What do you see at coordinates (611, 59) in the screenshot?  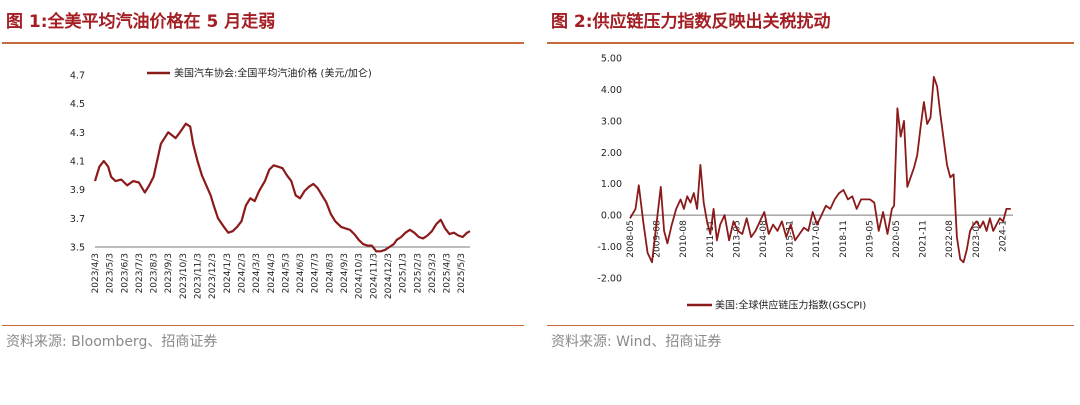 I see `y-tick-label: 5.00` at bounding box center [611, 59].